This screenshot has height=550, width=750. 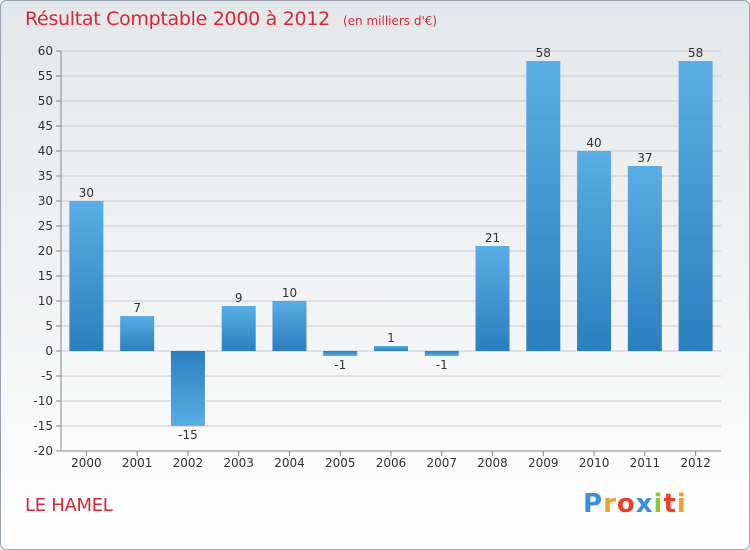 I want to click on logo-letter: P, so click(x=593, y=504).